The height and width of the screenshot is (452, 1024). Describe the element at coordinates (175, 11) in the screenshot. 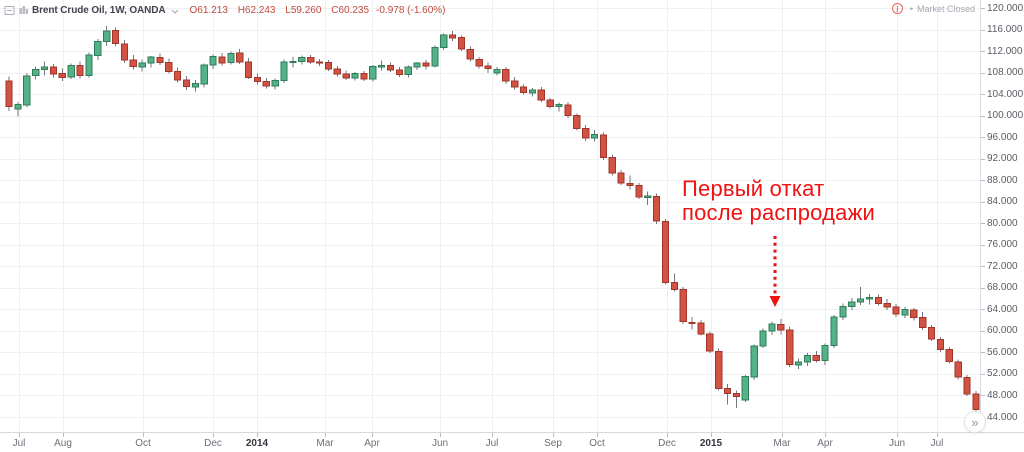

I see `chevron-down-icon` at that location.